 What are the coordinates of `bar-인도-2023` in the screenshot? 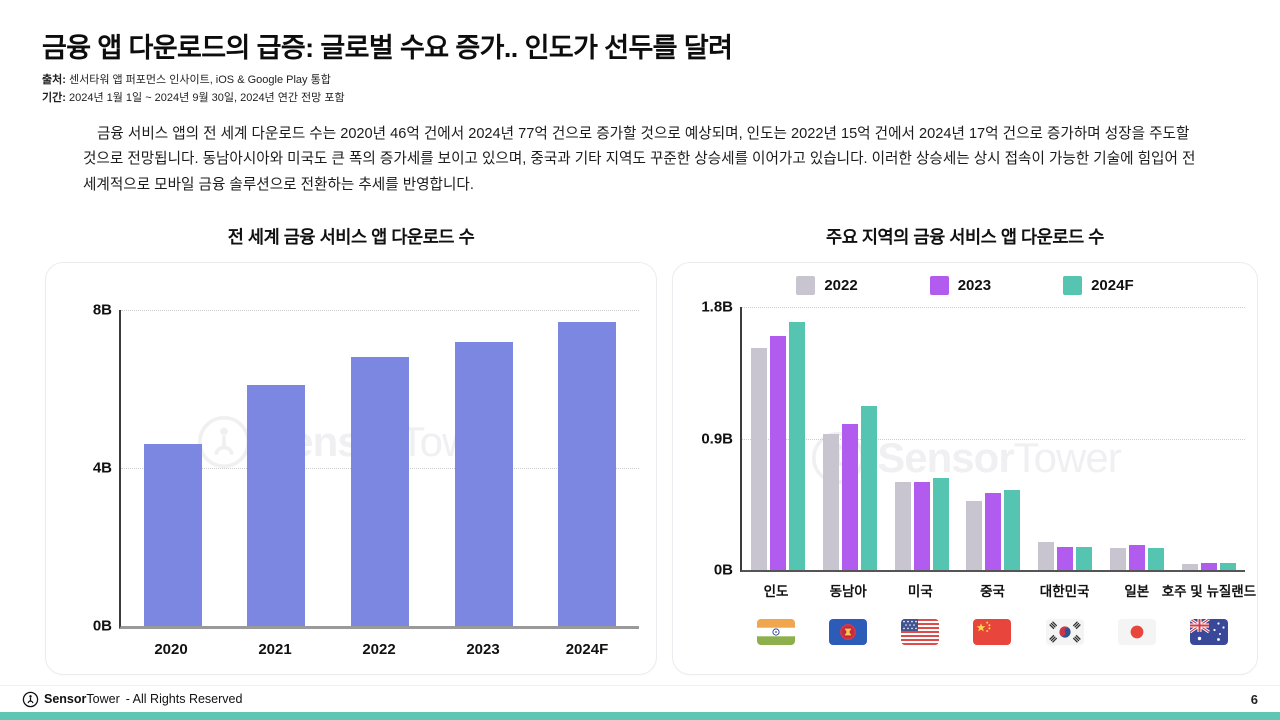 It's located at (777, 453).